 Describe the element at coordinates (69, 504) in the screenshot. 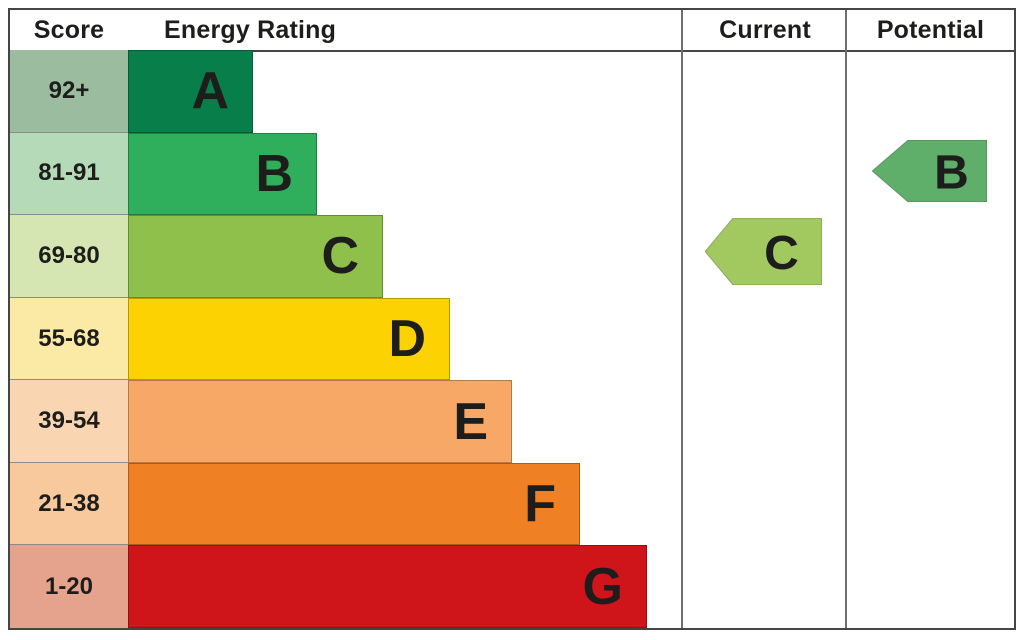

I see `score-cell-f: 21-38` at that location.